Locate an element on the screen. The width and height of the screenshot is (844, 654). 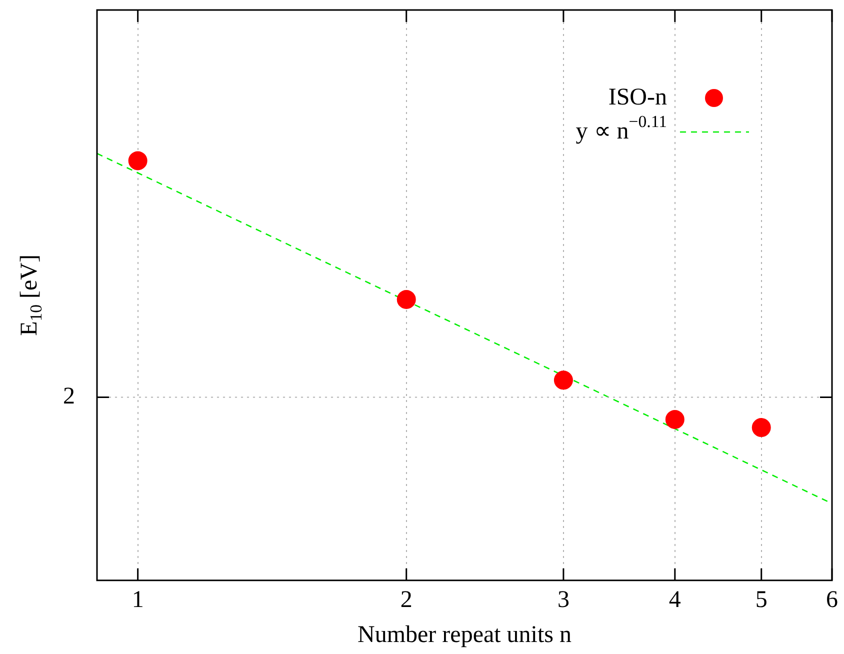
x-tick-label: 1 is located at coordinates (138, 600).